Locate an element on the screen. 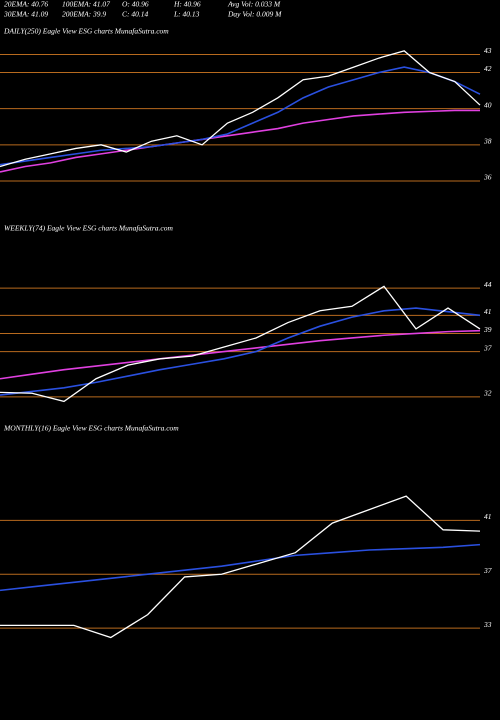  header-stat: C: 40.14 is located at coordinates (135, 14).